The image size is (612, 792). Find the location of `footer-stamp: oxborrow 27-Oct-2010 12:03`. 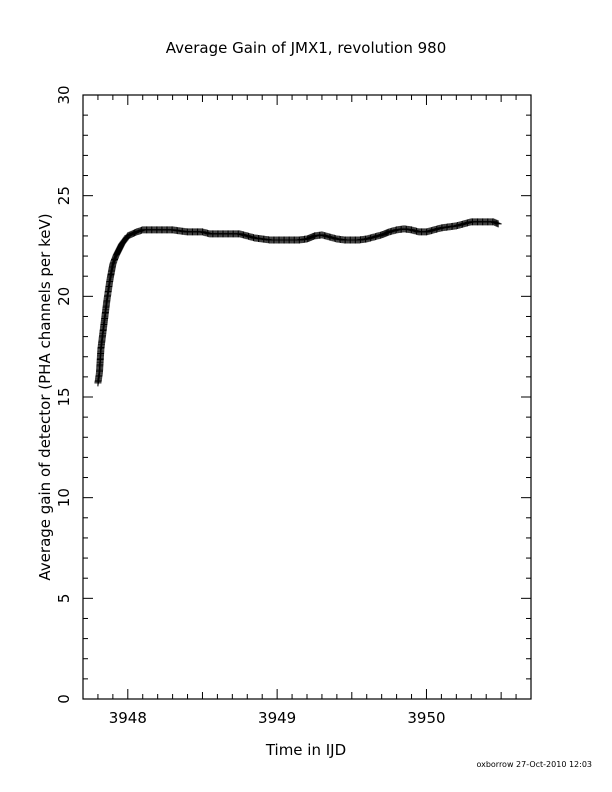

footer-stamp: oxborrow 27-Oct-2010 12:03 is located at coordinates (534, 764).